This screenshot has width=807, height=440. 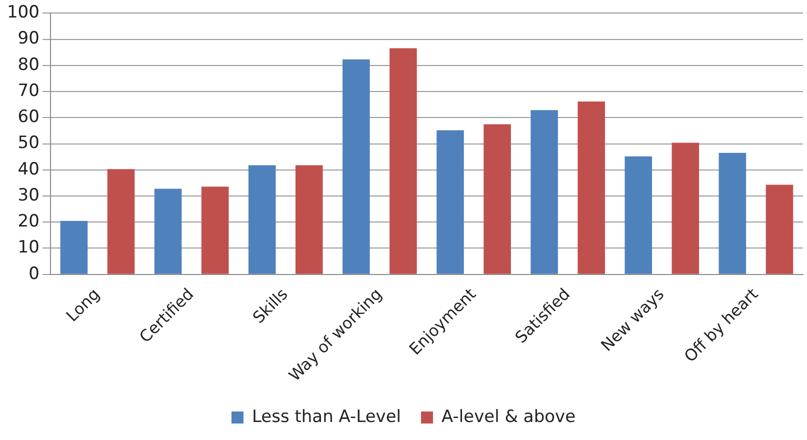 I want to click on y-tick-label: 30, so click(x=29, y=195).